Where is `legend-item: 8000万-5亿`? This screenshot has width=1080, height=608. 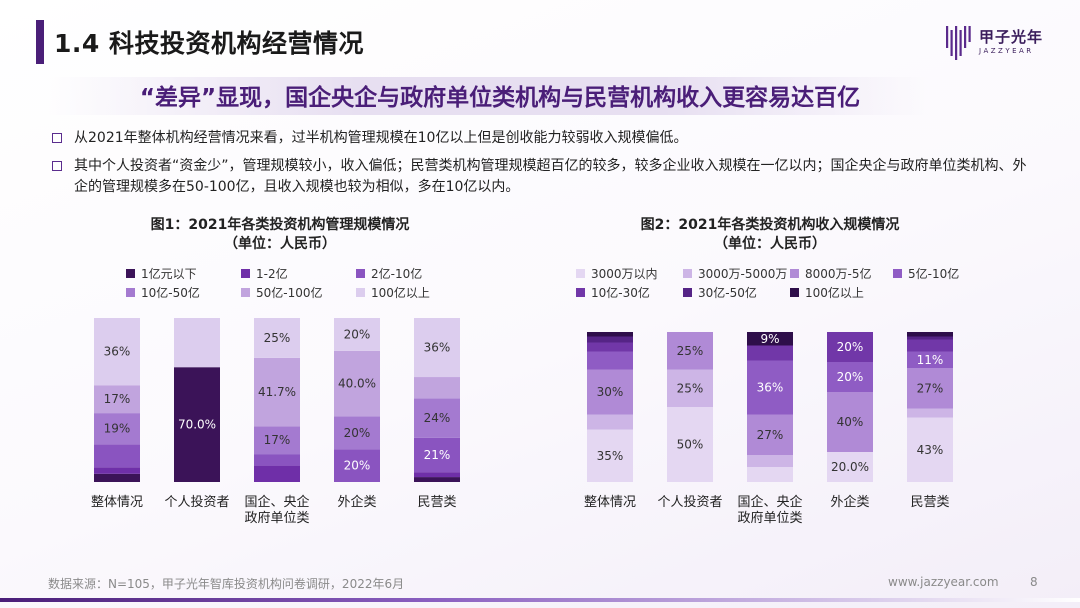
legend-item: 8000万-5亿 is located at coordinates (831, 274).